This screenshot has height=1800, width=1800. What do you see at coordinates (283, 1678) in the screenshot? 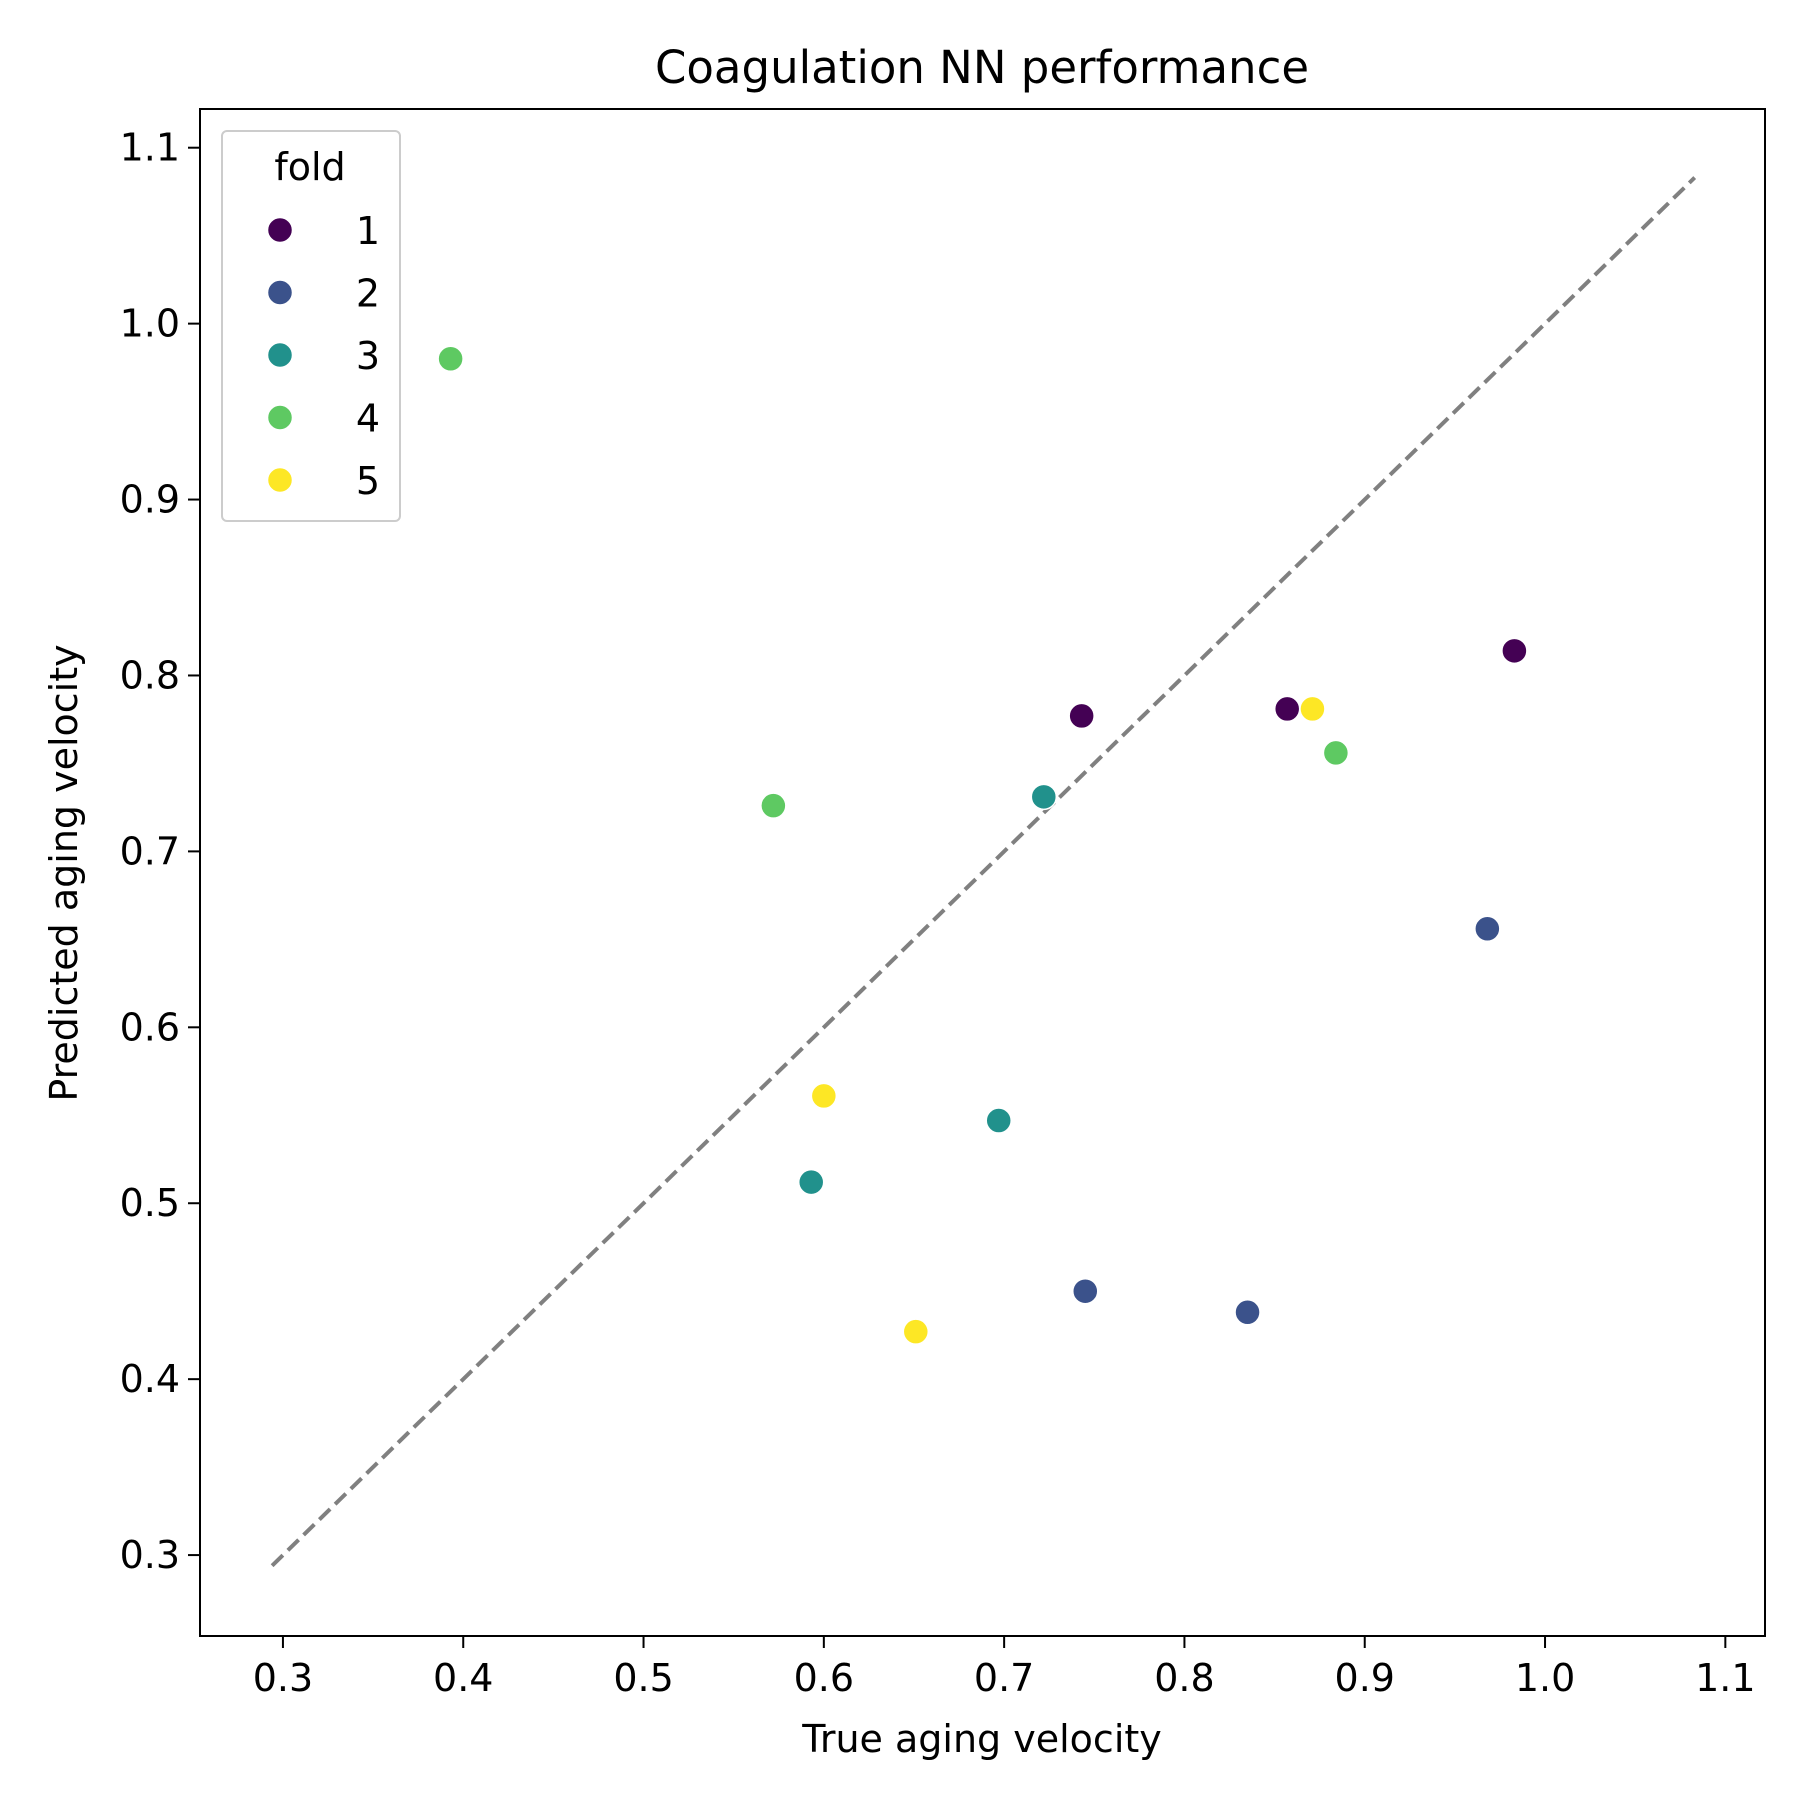
I see `x-tick-label: 0.3` at bounding box center [283, 1678].